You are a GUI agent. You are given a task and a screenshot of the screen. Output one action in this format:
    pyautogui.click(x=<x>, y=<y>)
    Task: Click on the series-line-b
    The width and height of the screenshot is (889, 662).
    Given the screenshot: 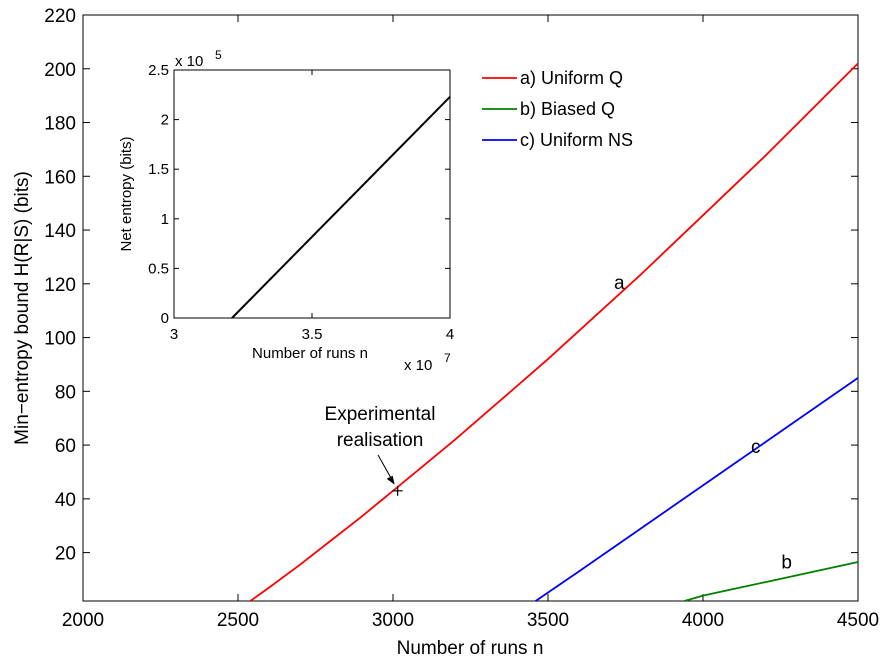 What is the action you would take?
    pyautogui.click(x=771, y=581)
    